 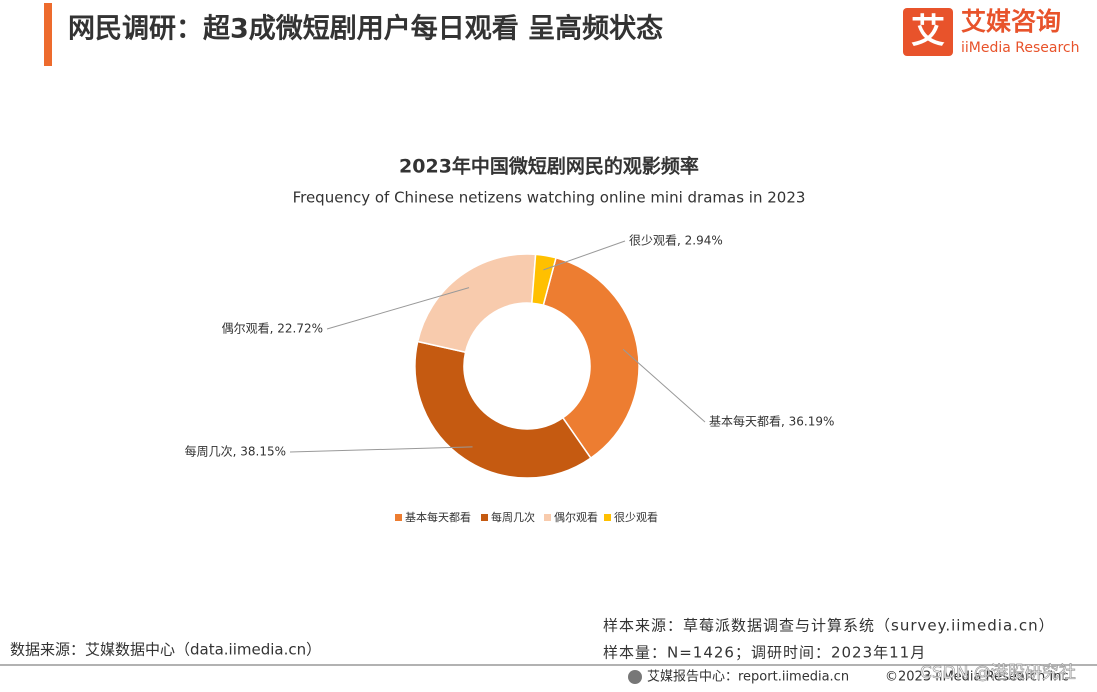 What do you see at coordinates (513, 517) in the screenshot?
I see `legend-label: 每周几次` at bounding box center [513, 517].